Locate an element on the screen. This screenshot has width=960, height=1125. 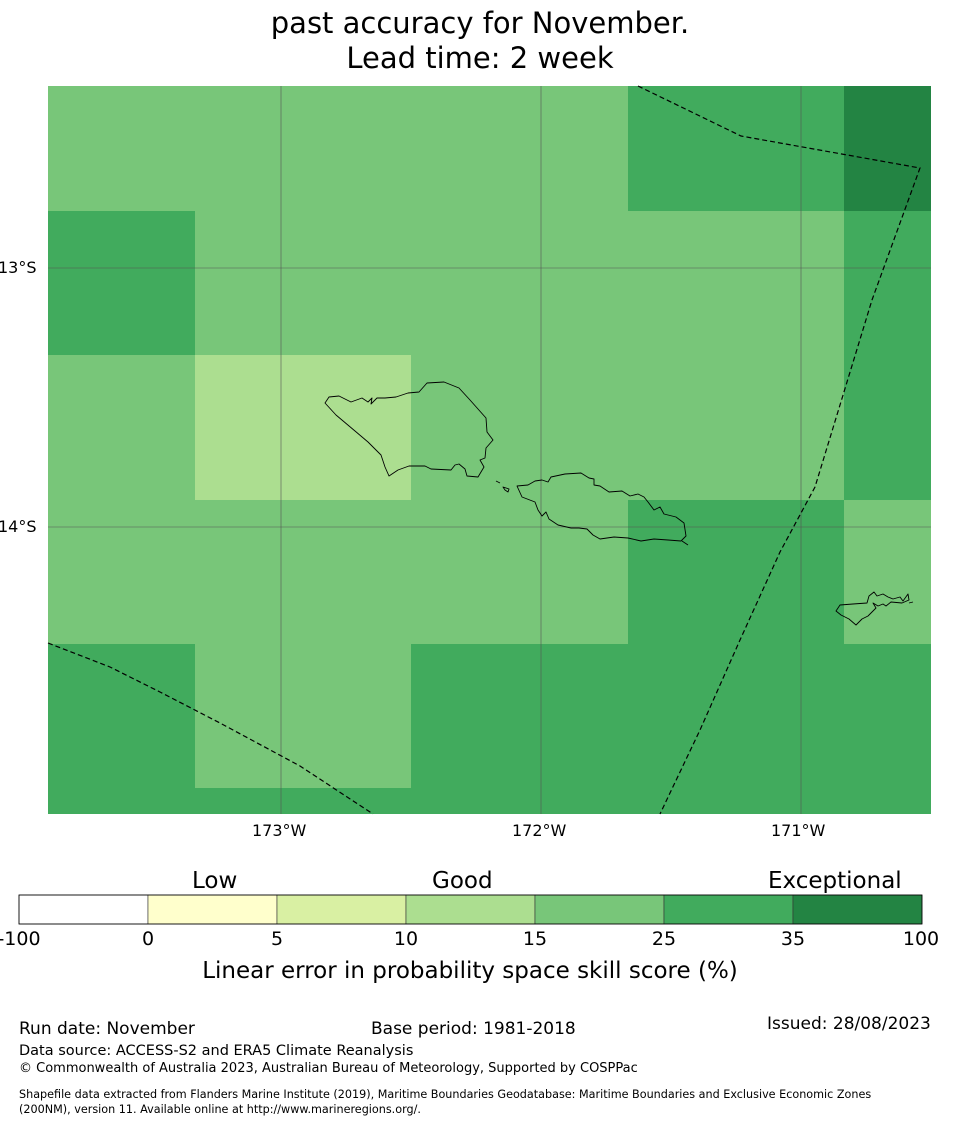
boundary-line-south-west is located at coordinates (210, 728).